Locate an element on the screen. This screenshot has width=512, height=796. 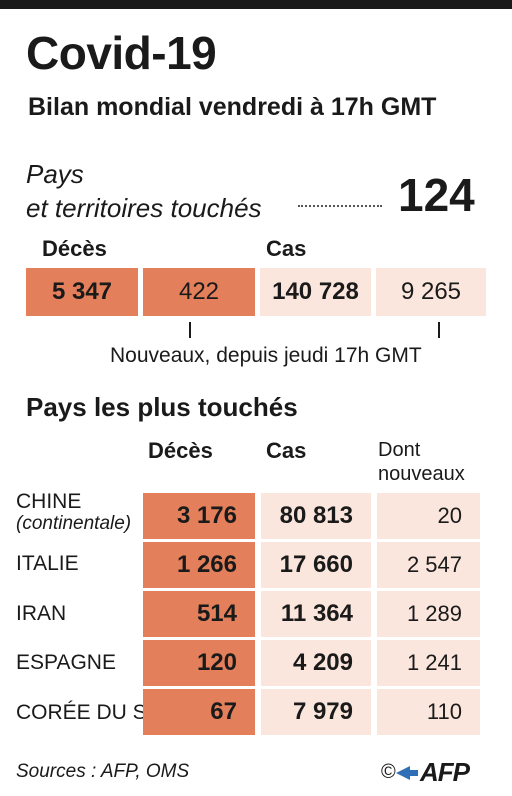
row-country: CORÉE DU S. is located at coordinates (84, 712).